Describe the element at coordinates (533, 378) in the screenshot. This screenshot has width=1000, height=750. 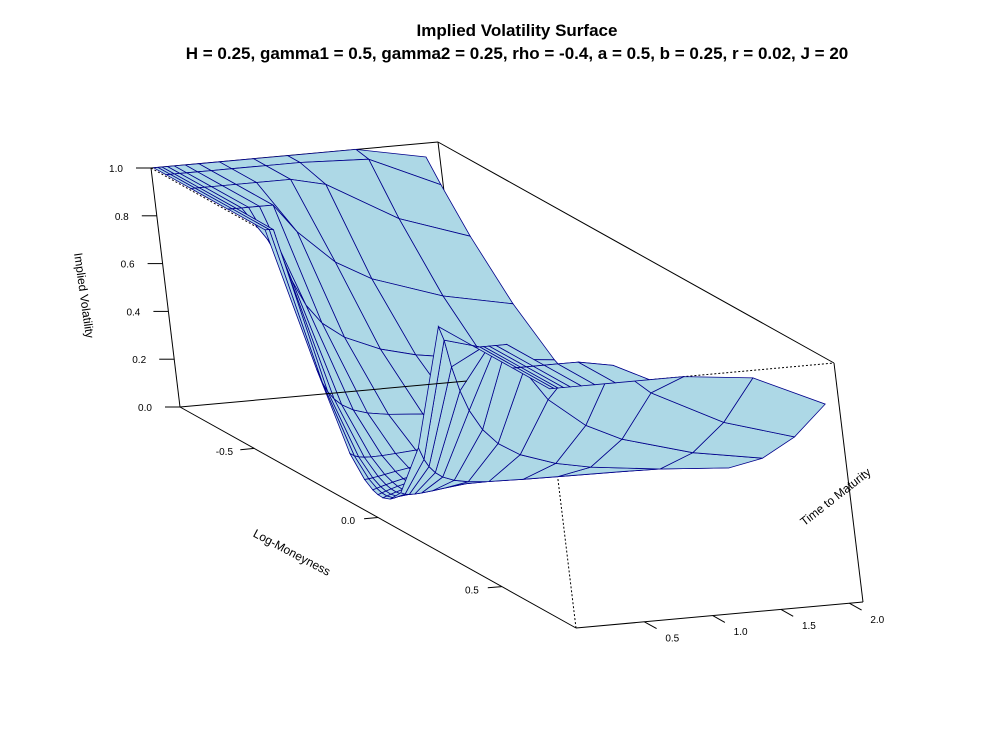
I see `surface-facet` at that location.